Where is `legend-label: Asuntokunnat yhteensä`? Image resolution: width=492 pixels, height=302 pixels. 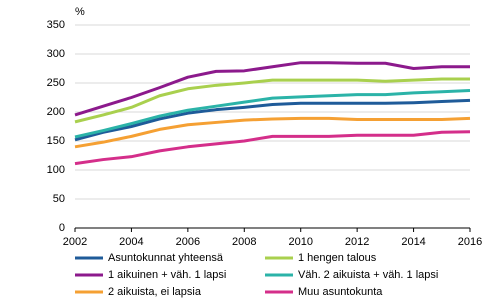 legend-label: Asuntokunnat yhteensä is located at coordinates (166, 258).